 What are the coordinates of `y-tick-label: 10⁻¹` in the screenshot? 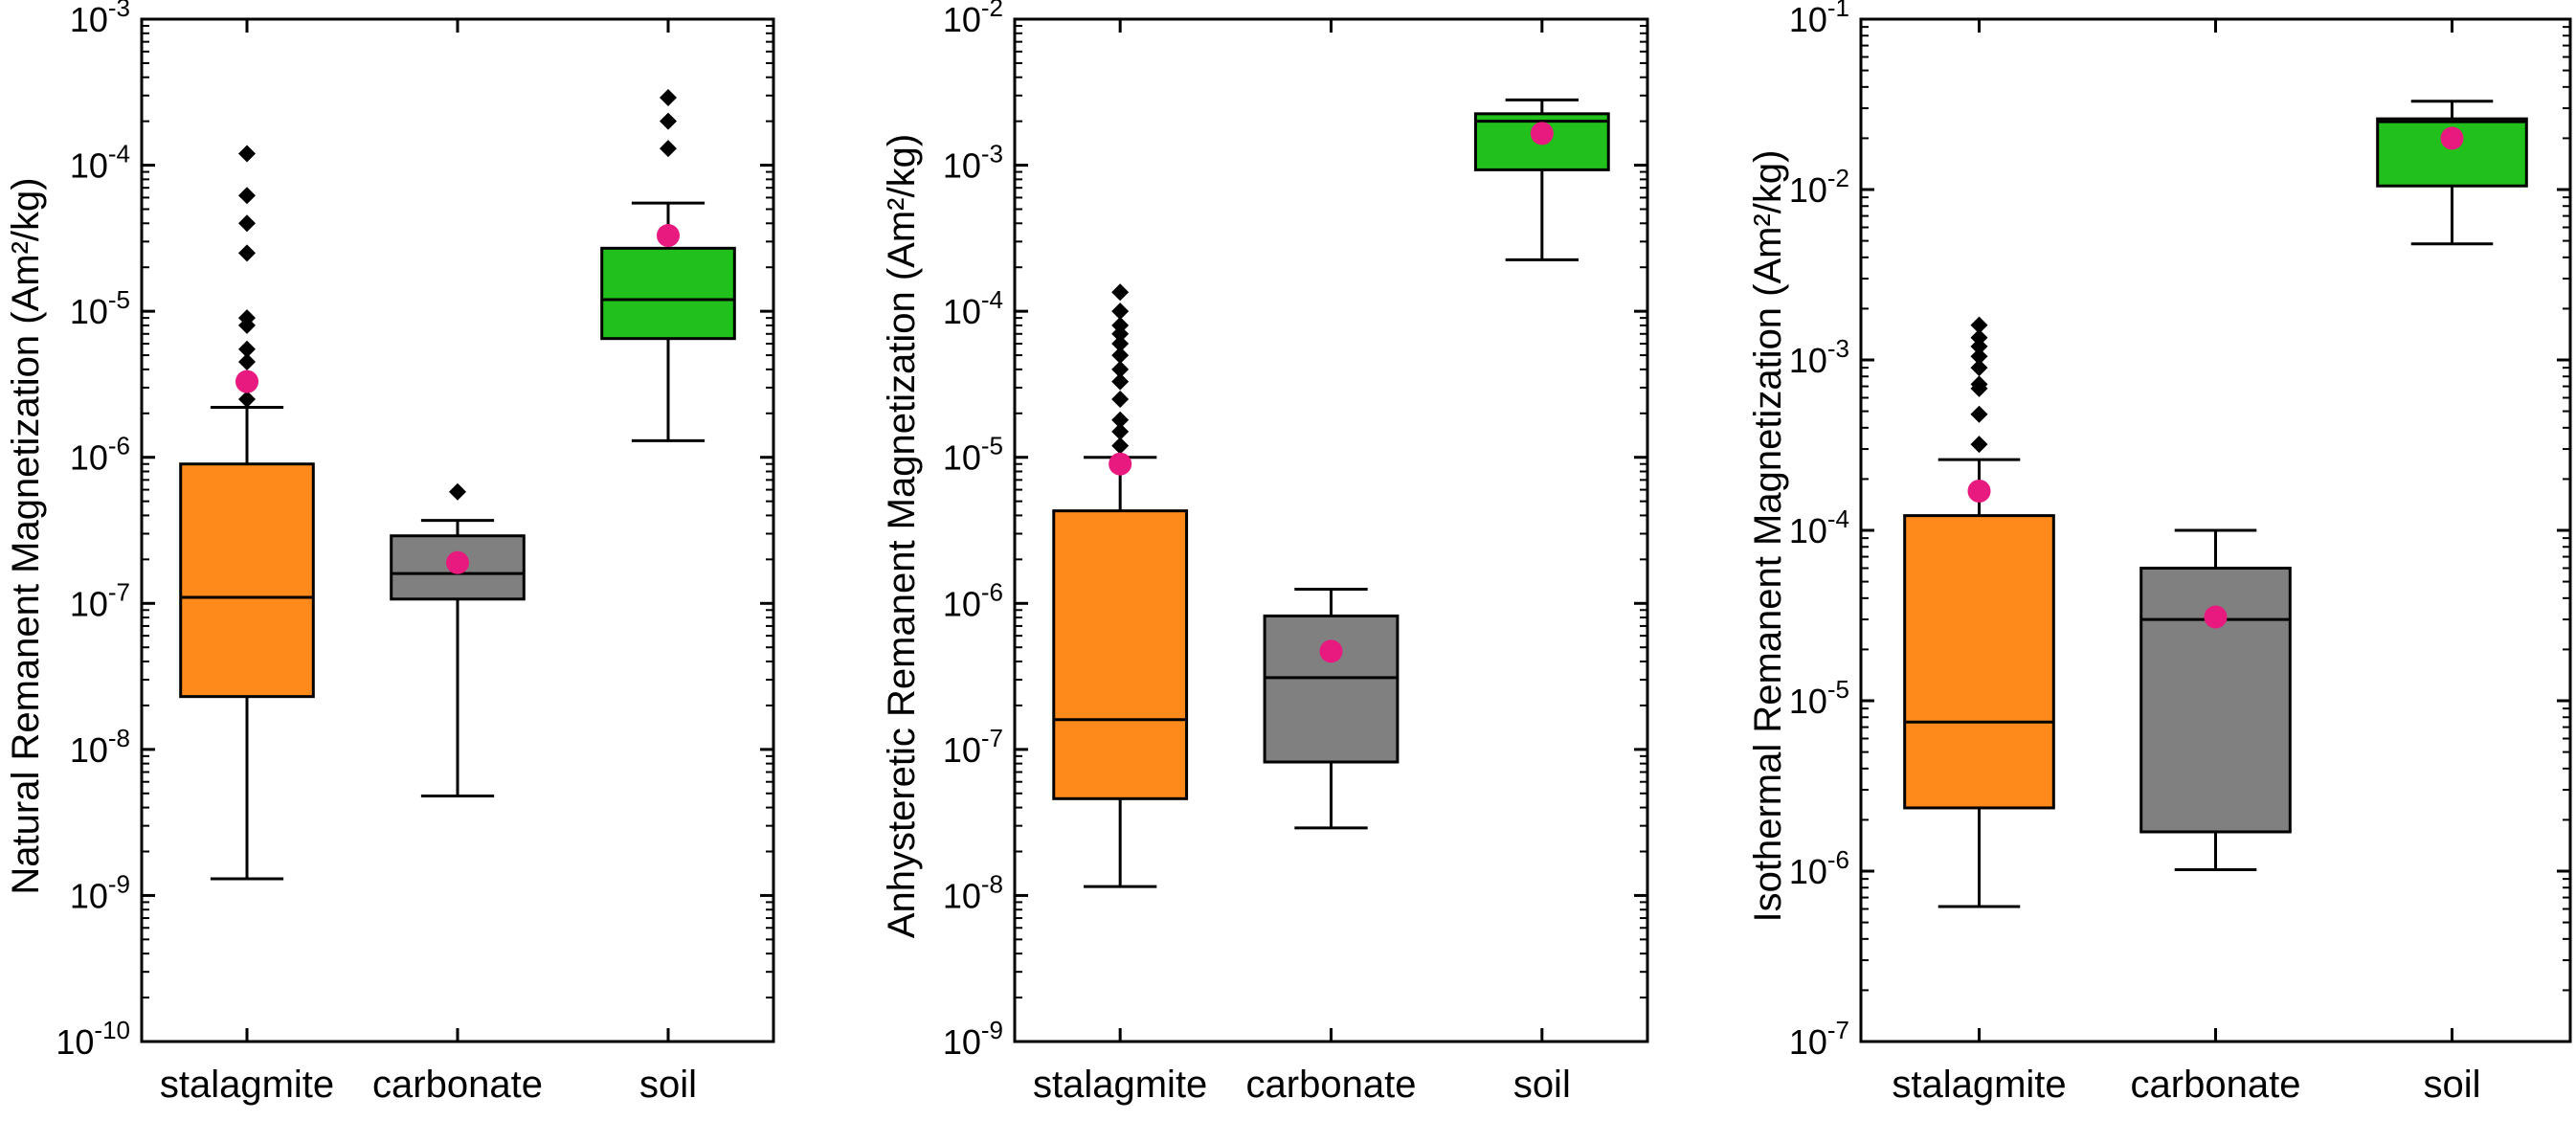 It's located at (1819, 19).